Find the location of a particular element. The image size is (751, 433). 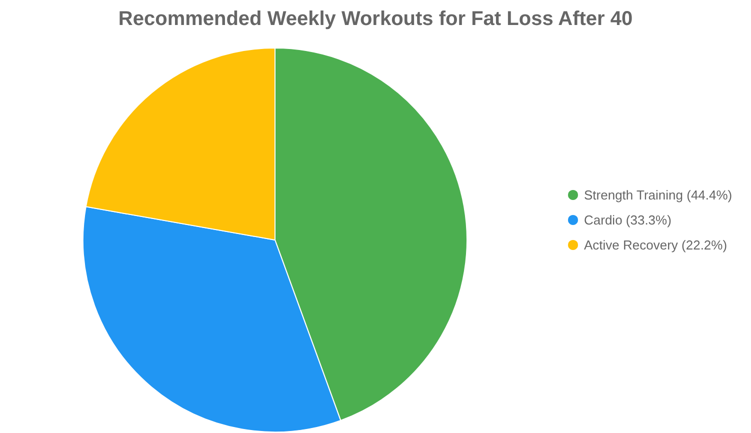

legend-label: Active Recovery (22.2%) is located at coordinates (656, 245).